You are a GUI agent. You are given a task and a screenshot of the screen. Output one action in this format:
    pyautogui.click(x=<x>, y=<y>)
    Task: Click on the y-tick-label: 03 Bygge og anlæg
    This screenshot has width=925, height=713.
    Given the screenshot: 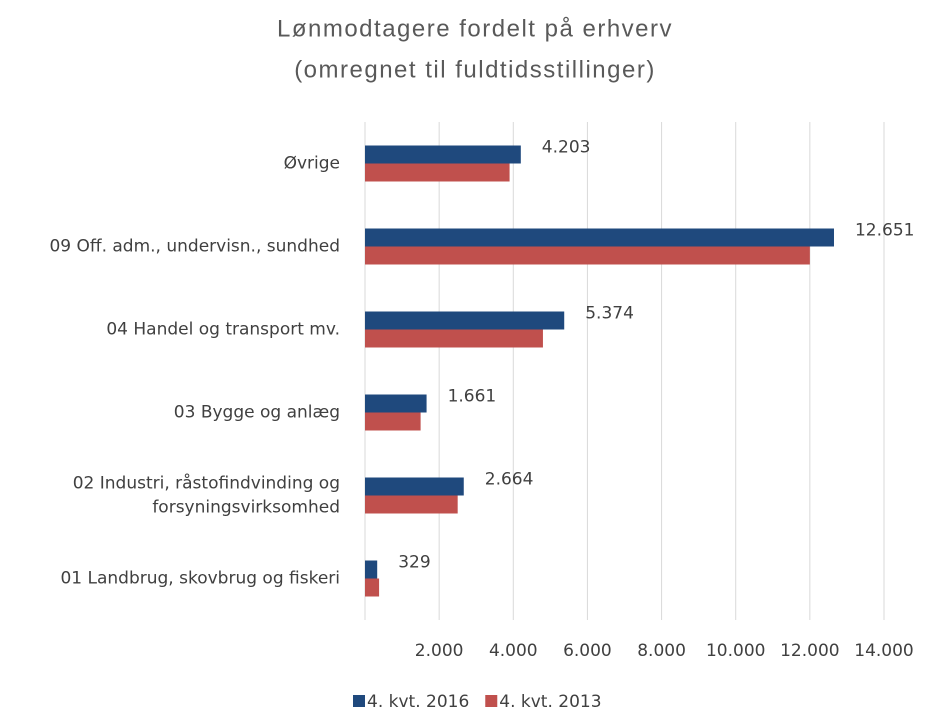 What is the action you would take?
    pyautogui.click(x=257, y=413)
    